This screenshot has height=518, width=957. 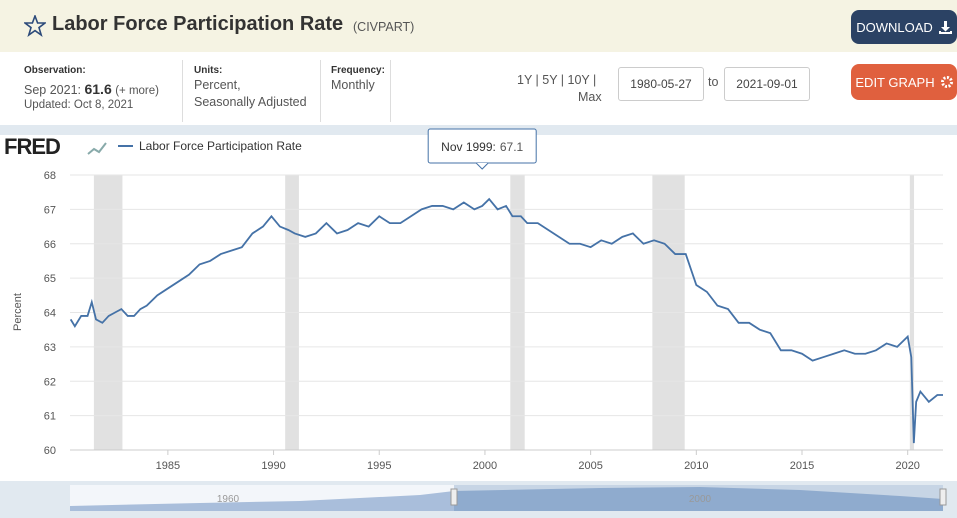 What do you see at coordinates (198, 24) in the screenshot?
I see `title: Labor Force Participation Rate` at bounding box center [198, 24].